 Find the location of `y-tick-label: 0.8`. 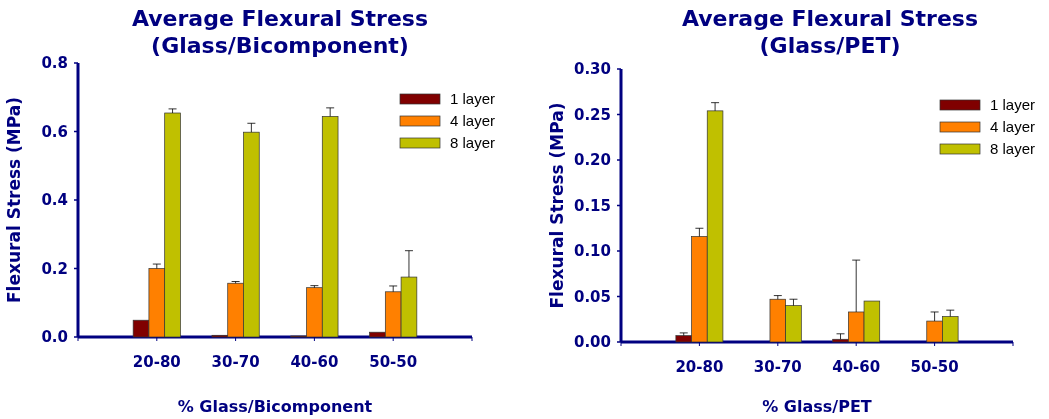

y-tick-label: 0.8 is located at coordinates (54, 63).